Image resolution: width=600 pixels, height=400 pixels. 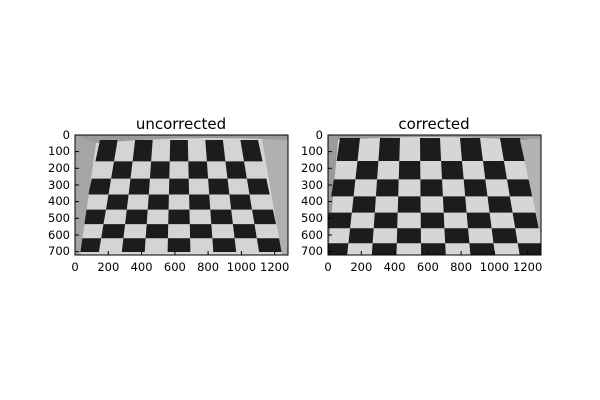 I want to click on panel-title-corrected: corrected, so click(x=433, y=124).